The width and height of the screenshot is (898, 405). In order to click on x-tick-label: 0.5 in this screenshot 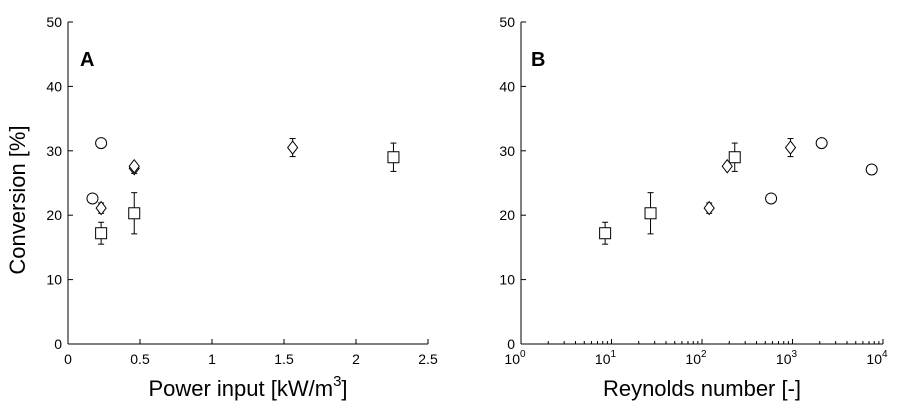, I will do `click(140, 359)`.